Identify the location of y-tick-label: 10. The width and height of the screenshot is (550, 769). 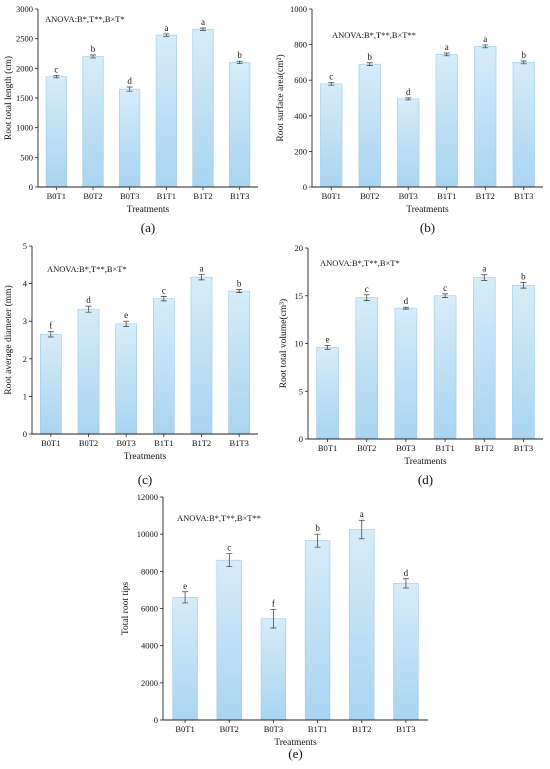
(299, 344).